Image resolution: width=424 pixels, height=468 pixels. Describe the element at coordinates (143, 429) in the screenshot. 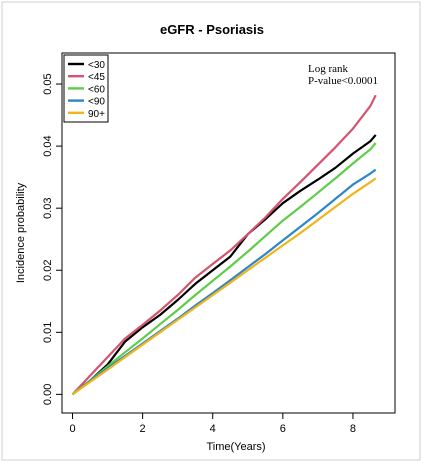

I see `x-tick-label: 2` at that location.